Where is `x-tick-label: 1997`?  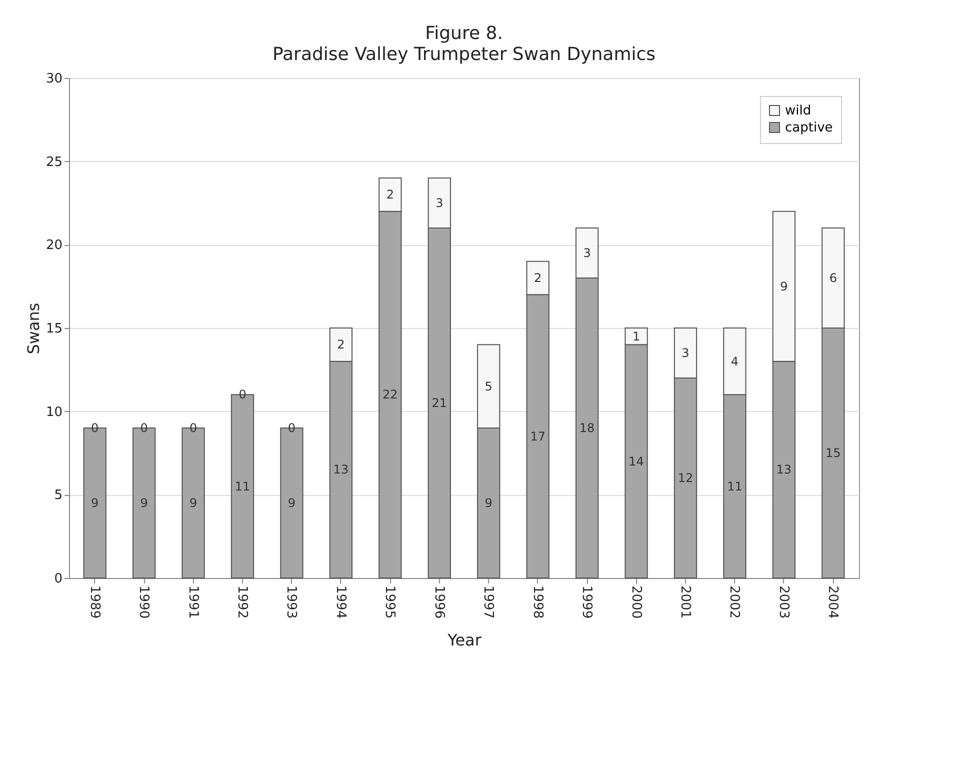
x-tick-label: 1997 is located at coordinates (488, 602).